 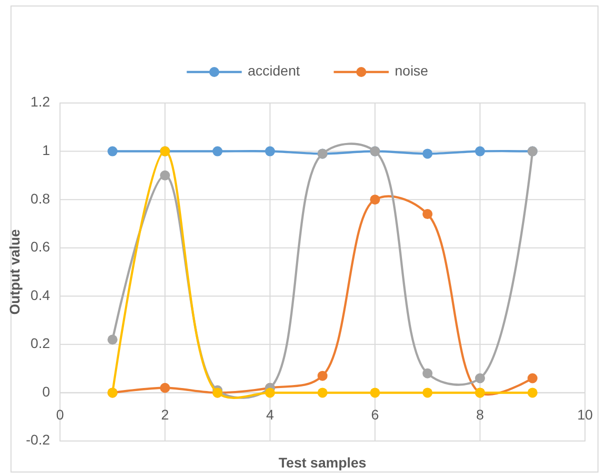 I want to click on x-tick-label: 10, so click(x=585, y=414).